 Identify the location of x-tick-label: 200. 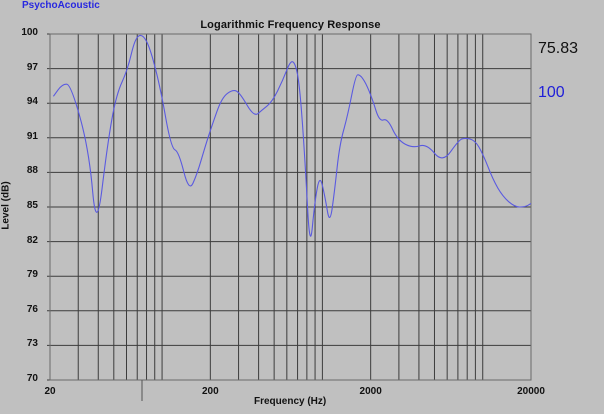
(210, 391).